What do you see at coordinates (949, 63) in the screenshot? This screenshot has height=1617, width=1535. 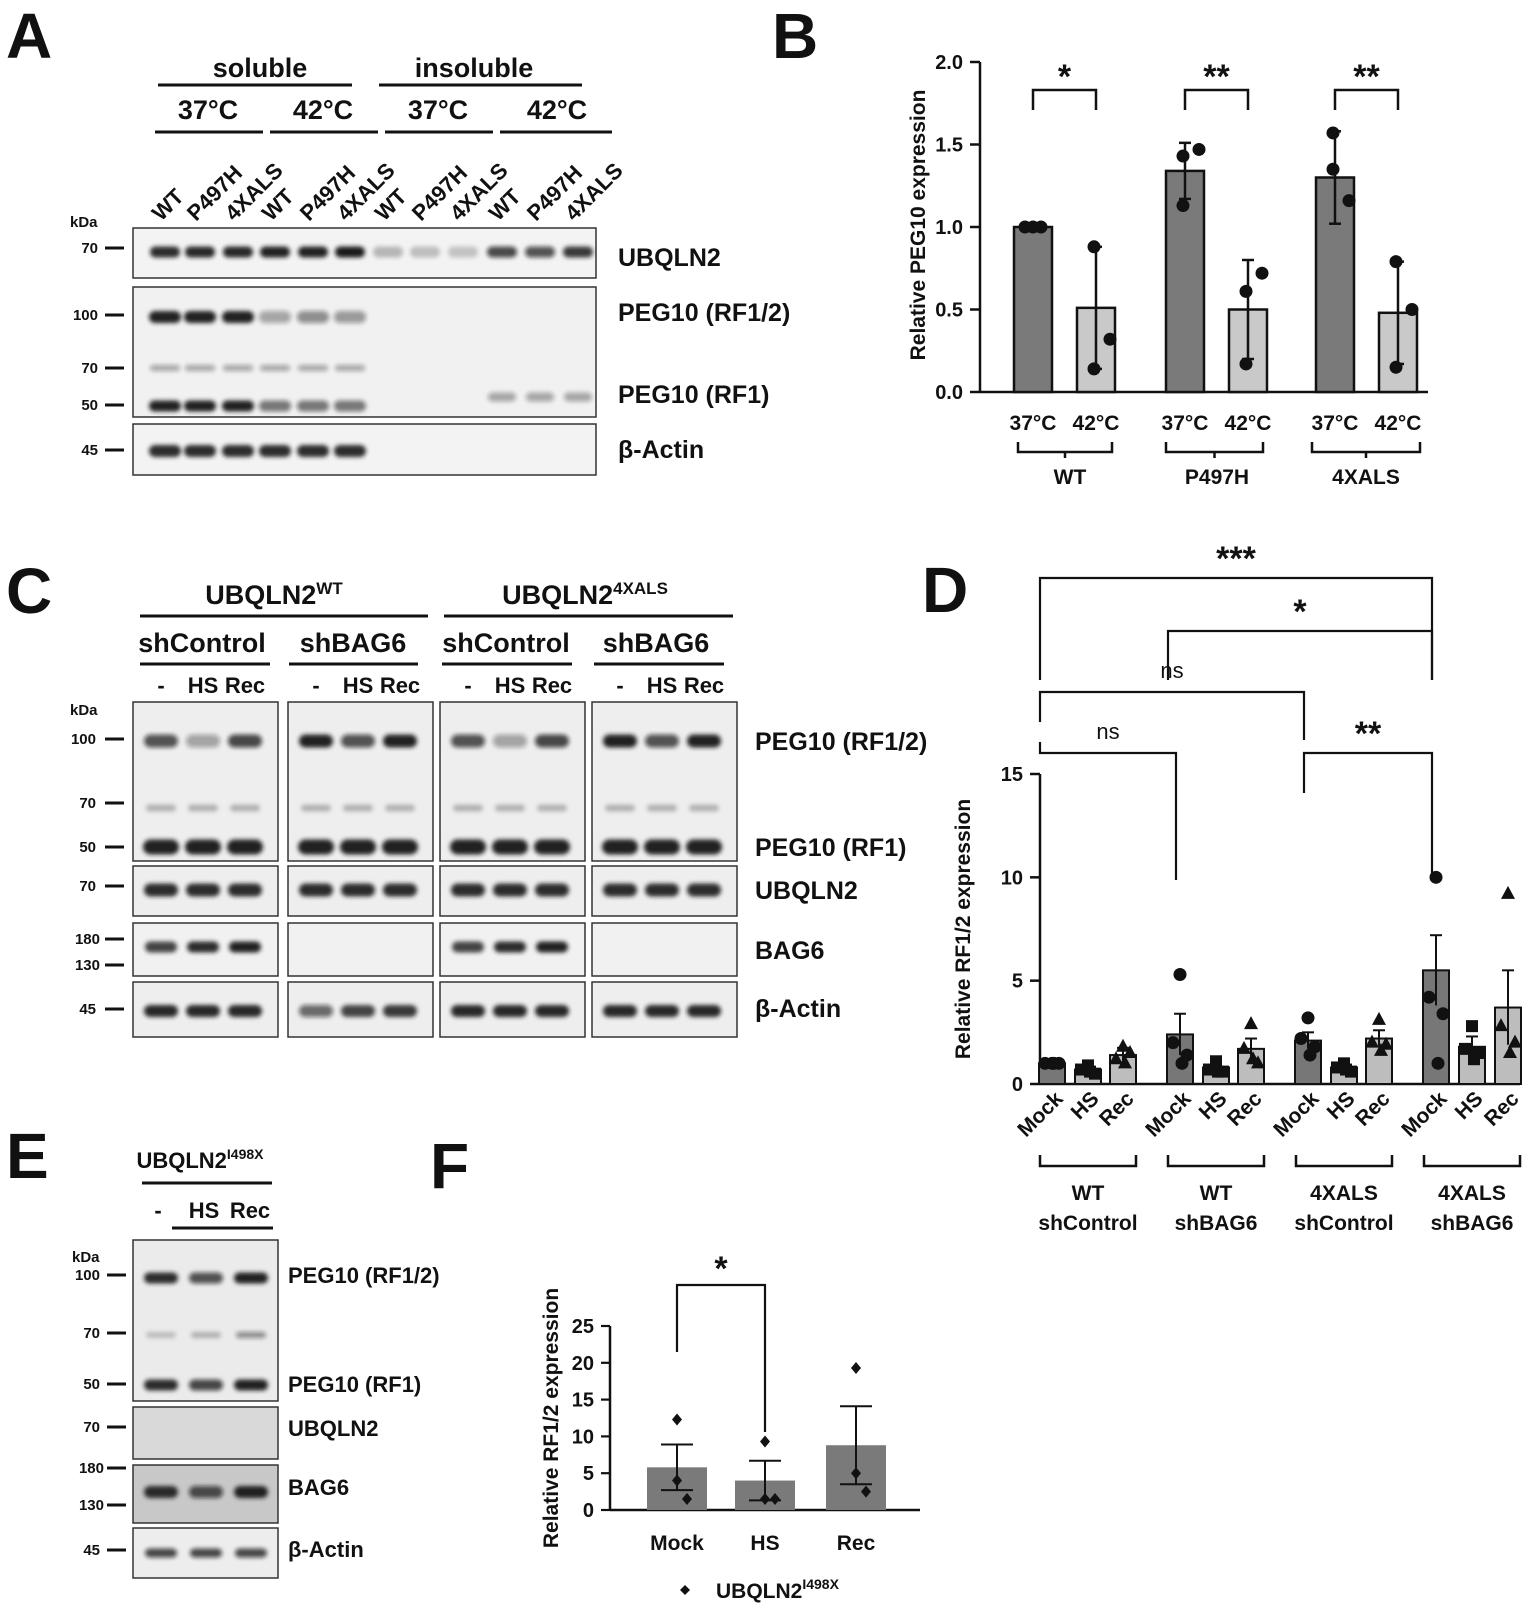 I see `y-tick-label: 2.0` at bounding box center [949, 63].